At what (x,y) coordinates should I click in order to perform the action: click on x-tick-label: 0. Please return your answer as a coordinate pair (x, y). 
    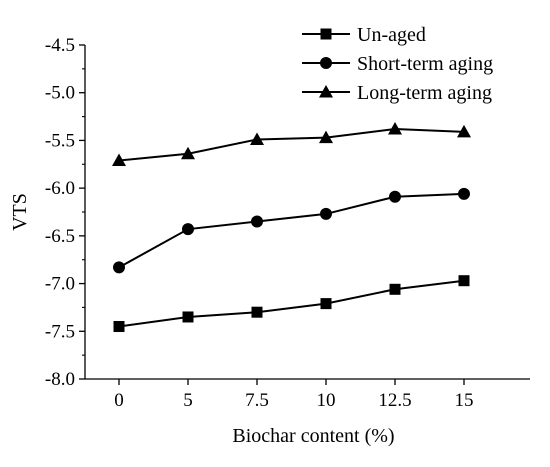
    Looking at the image, I should click on (119, 400).